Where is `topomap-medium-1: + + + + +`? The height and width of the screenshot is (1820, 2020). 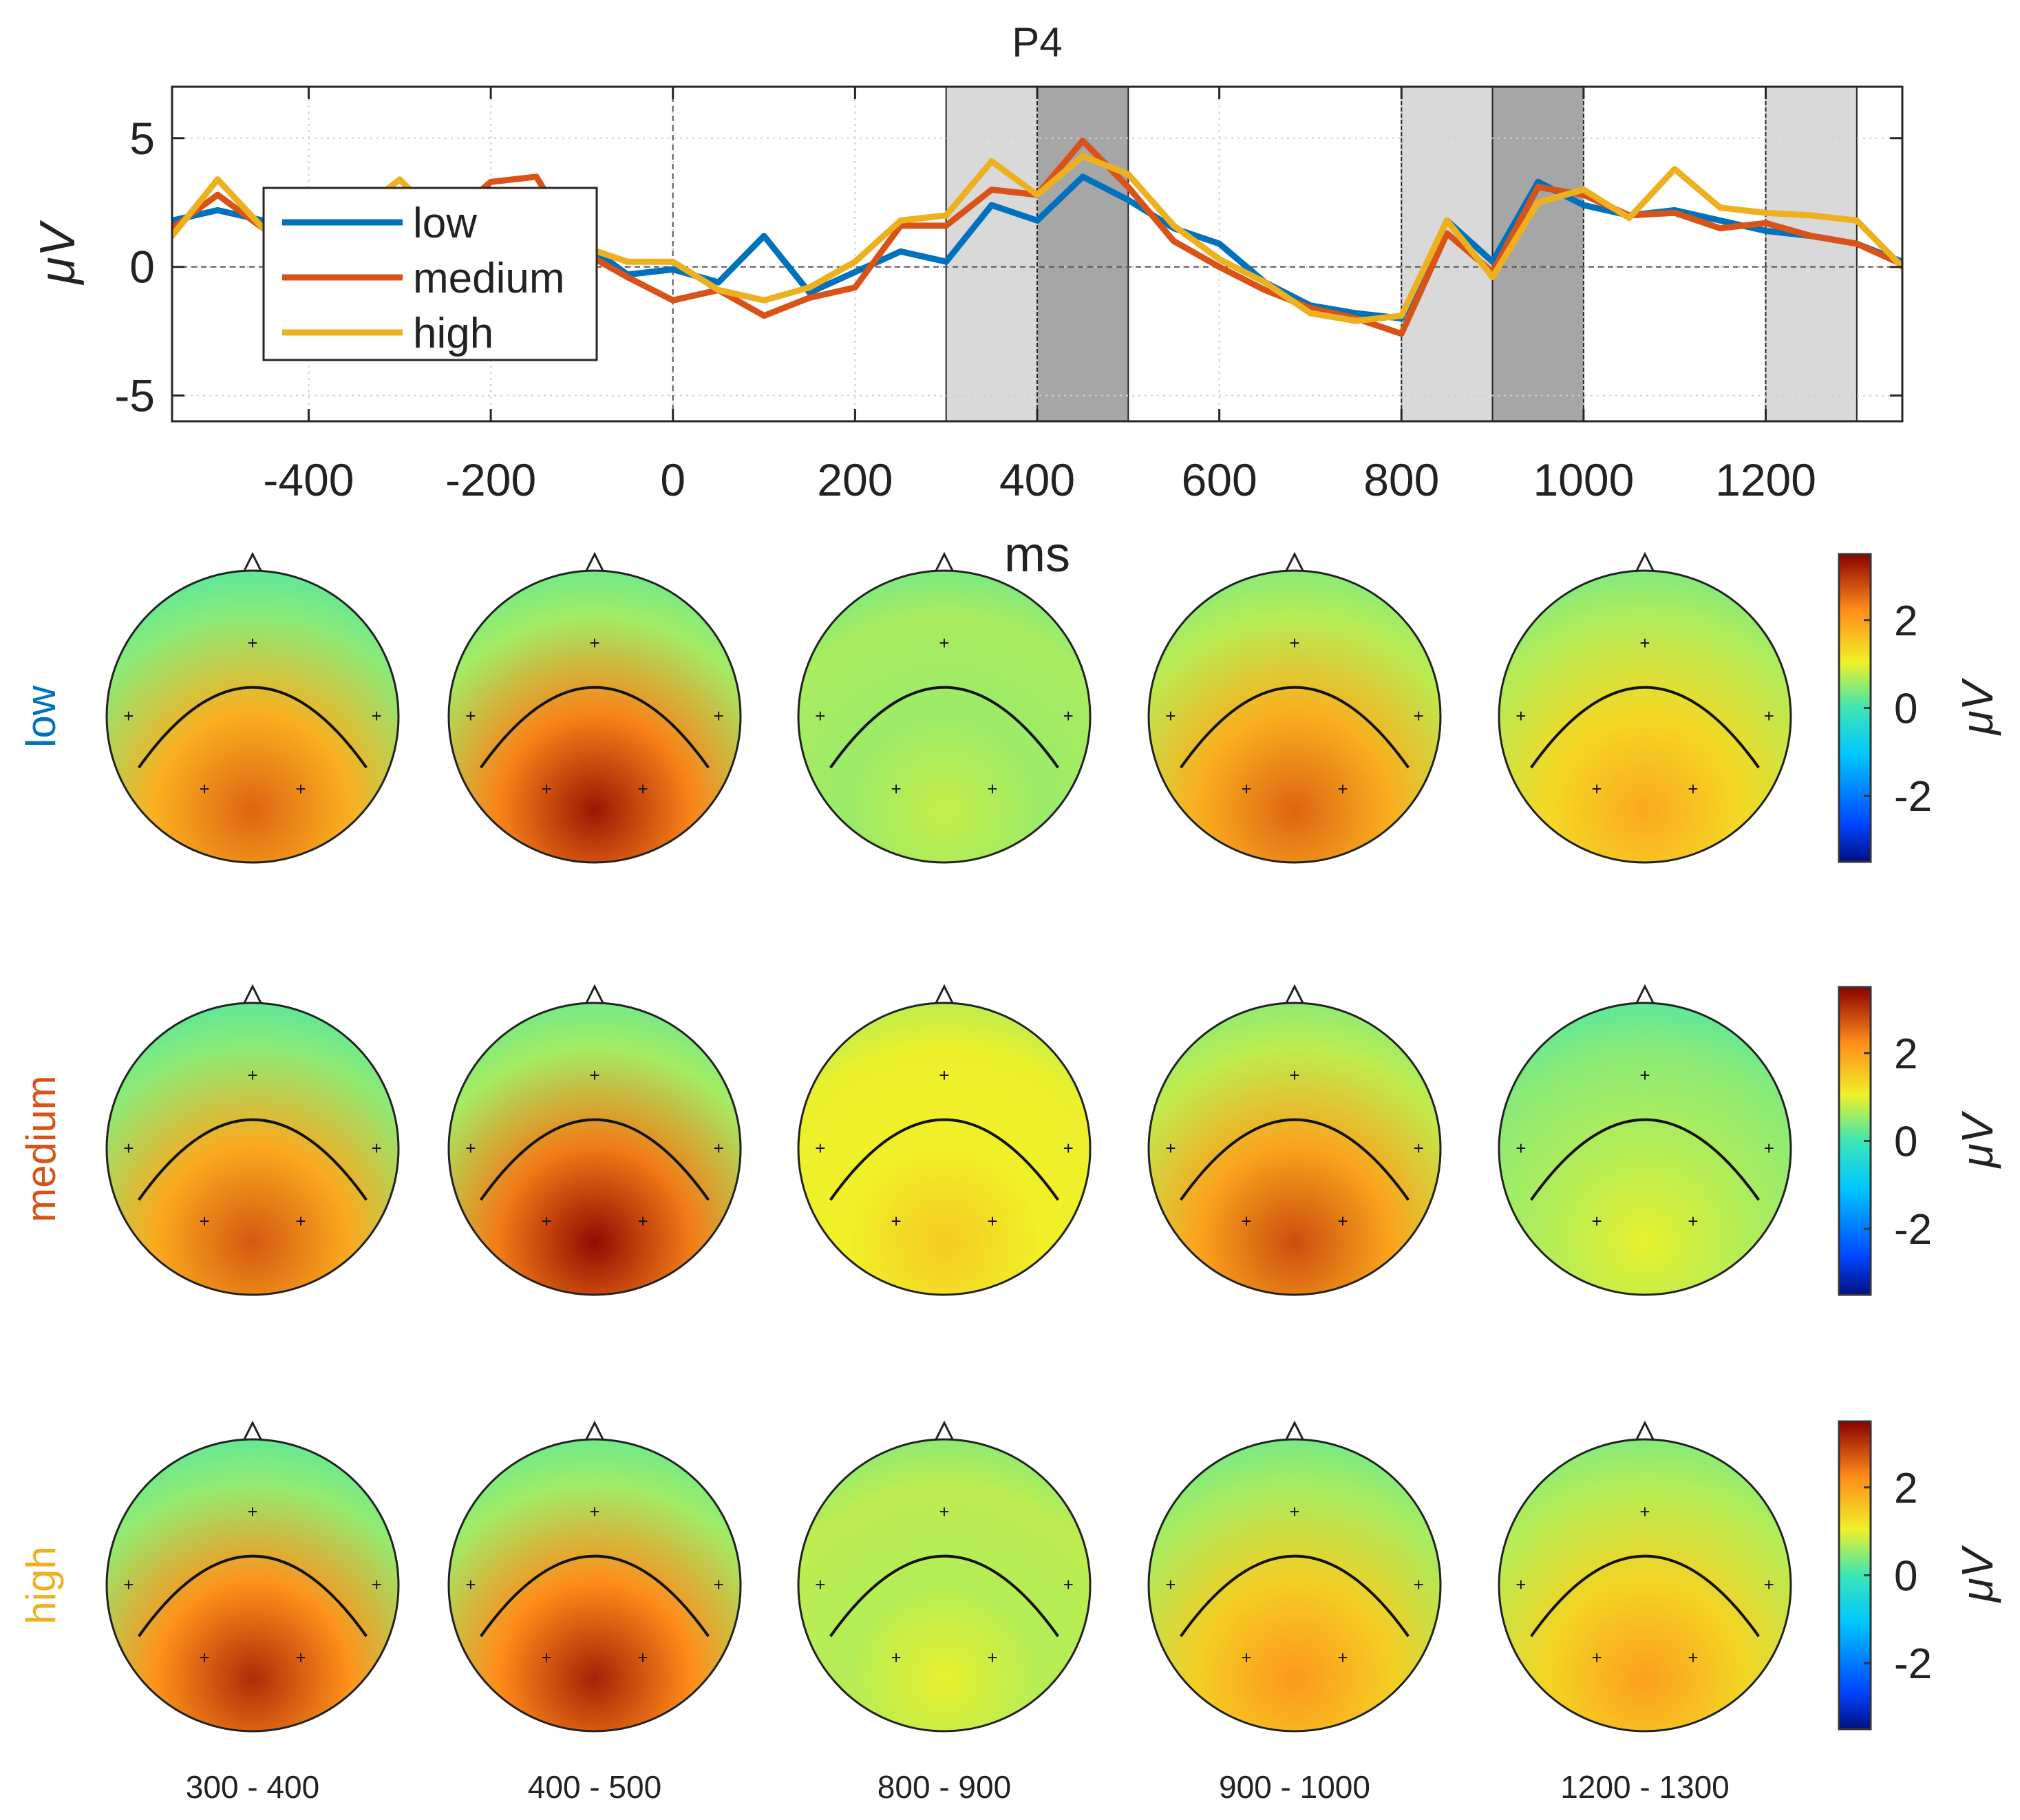 topomap-medium-1: + + + + + is located at coordinates (594, 1140).